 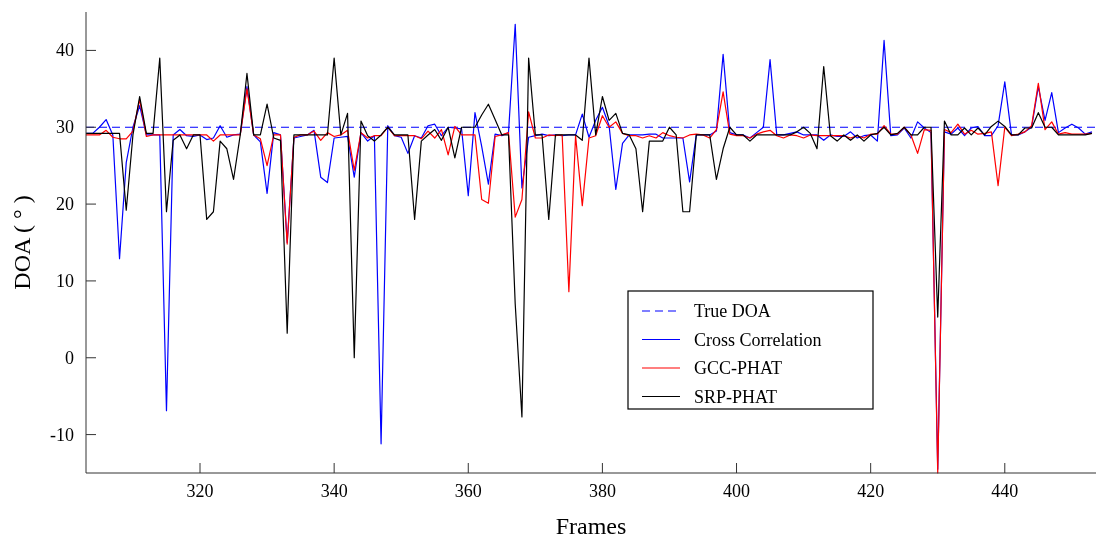 What do you see at coordinates (468, 491) in the screenshot?
I see `x-tick-label: 360` at bounding box center [468, 491].